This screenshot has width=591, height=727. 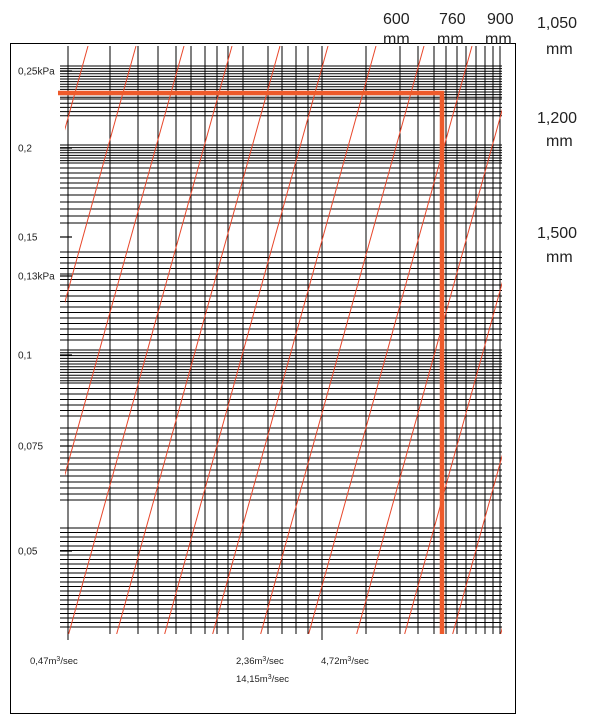 I want to click on y-tick-label: 0,15, so click(x=28, y=238).